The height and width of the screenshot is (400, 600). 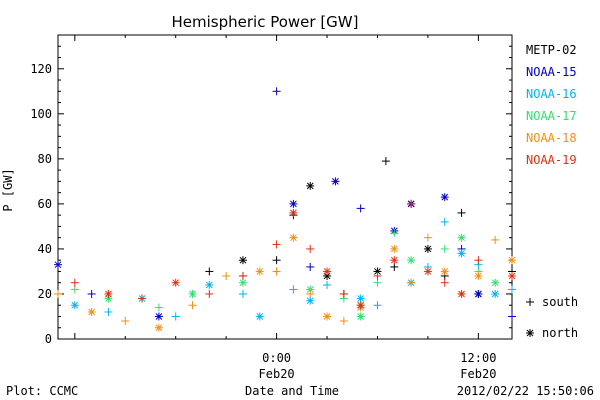 I want to click on x-tick-label-time: 0:00, so click(x=276, y=358).